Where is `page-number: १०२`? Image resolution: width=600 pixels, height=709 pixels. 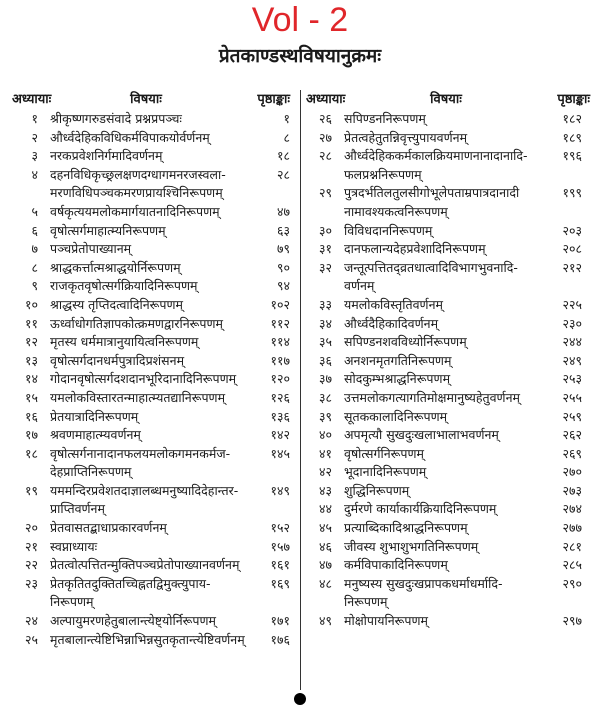
page-number: १०२ is located at coordinates (280, 304).